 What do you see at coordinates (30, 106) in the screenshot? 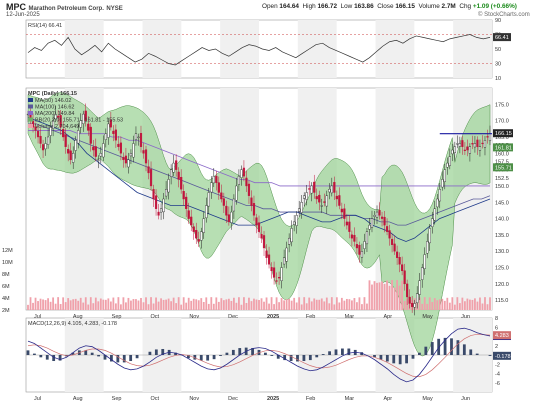
I see `legend-swatch` at bounding box center [30, 106].